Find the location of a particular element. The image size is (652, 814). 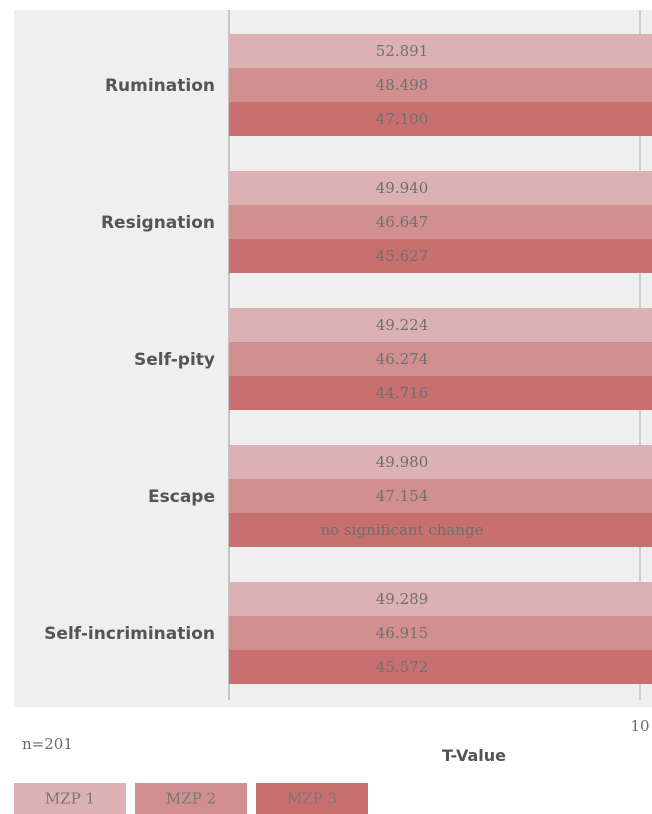

bar-value-label: no significant change is located at coordinates (402, 530).